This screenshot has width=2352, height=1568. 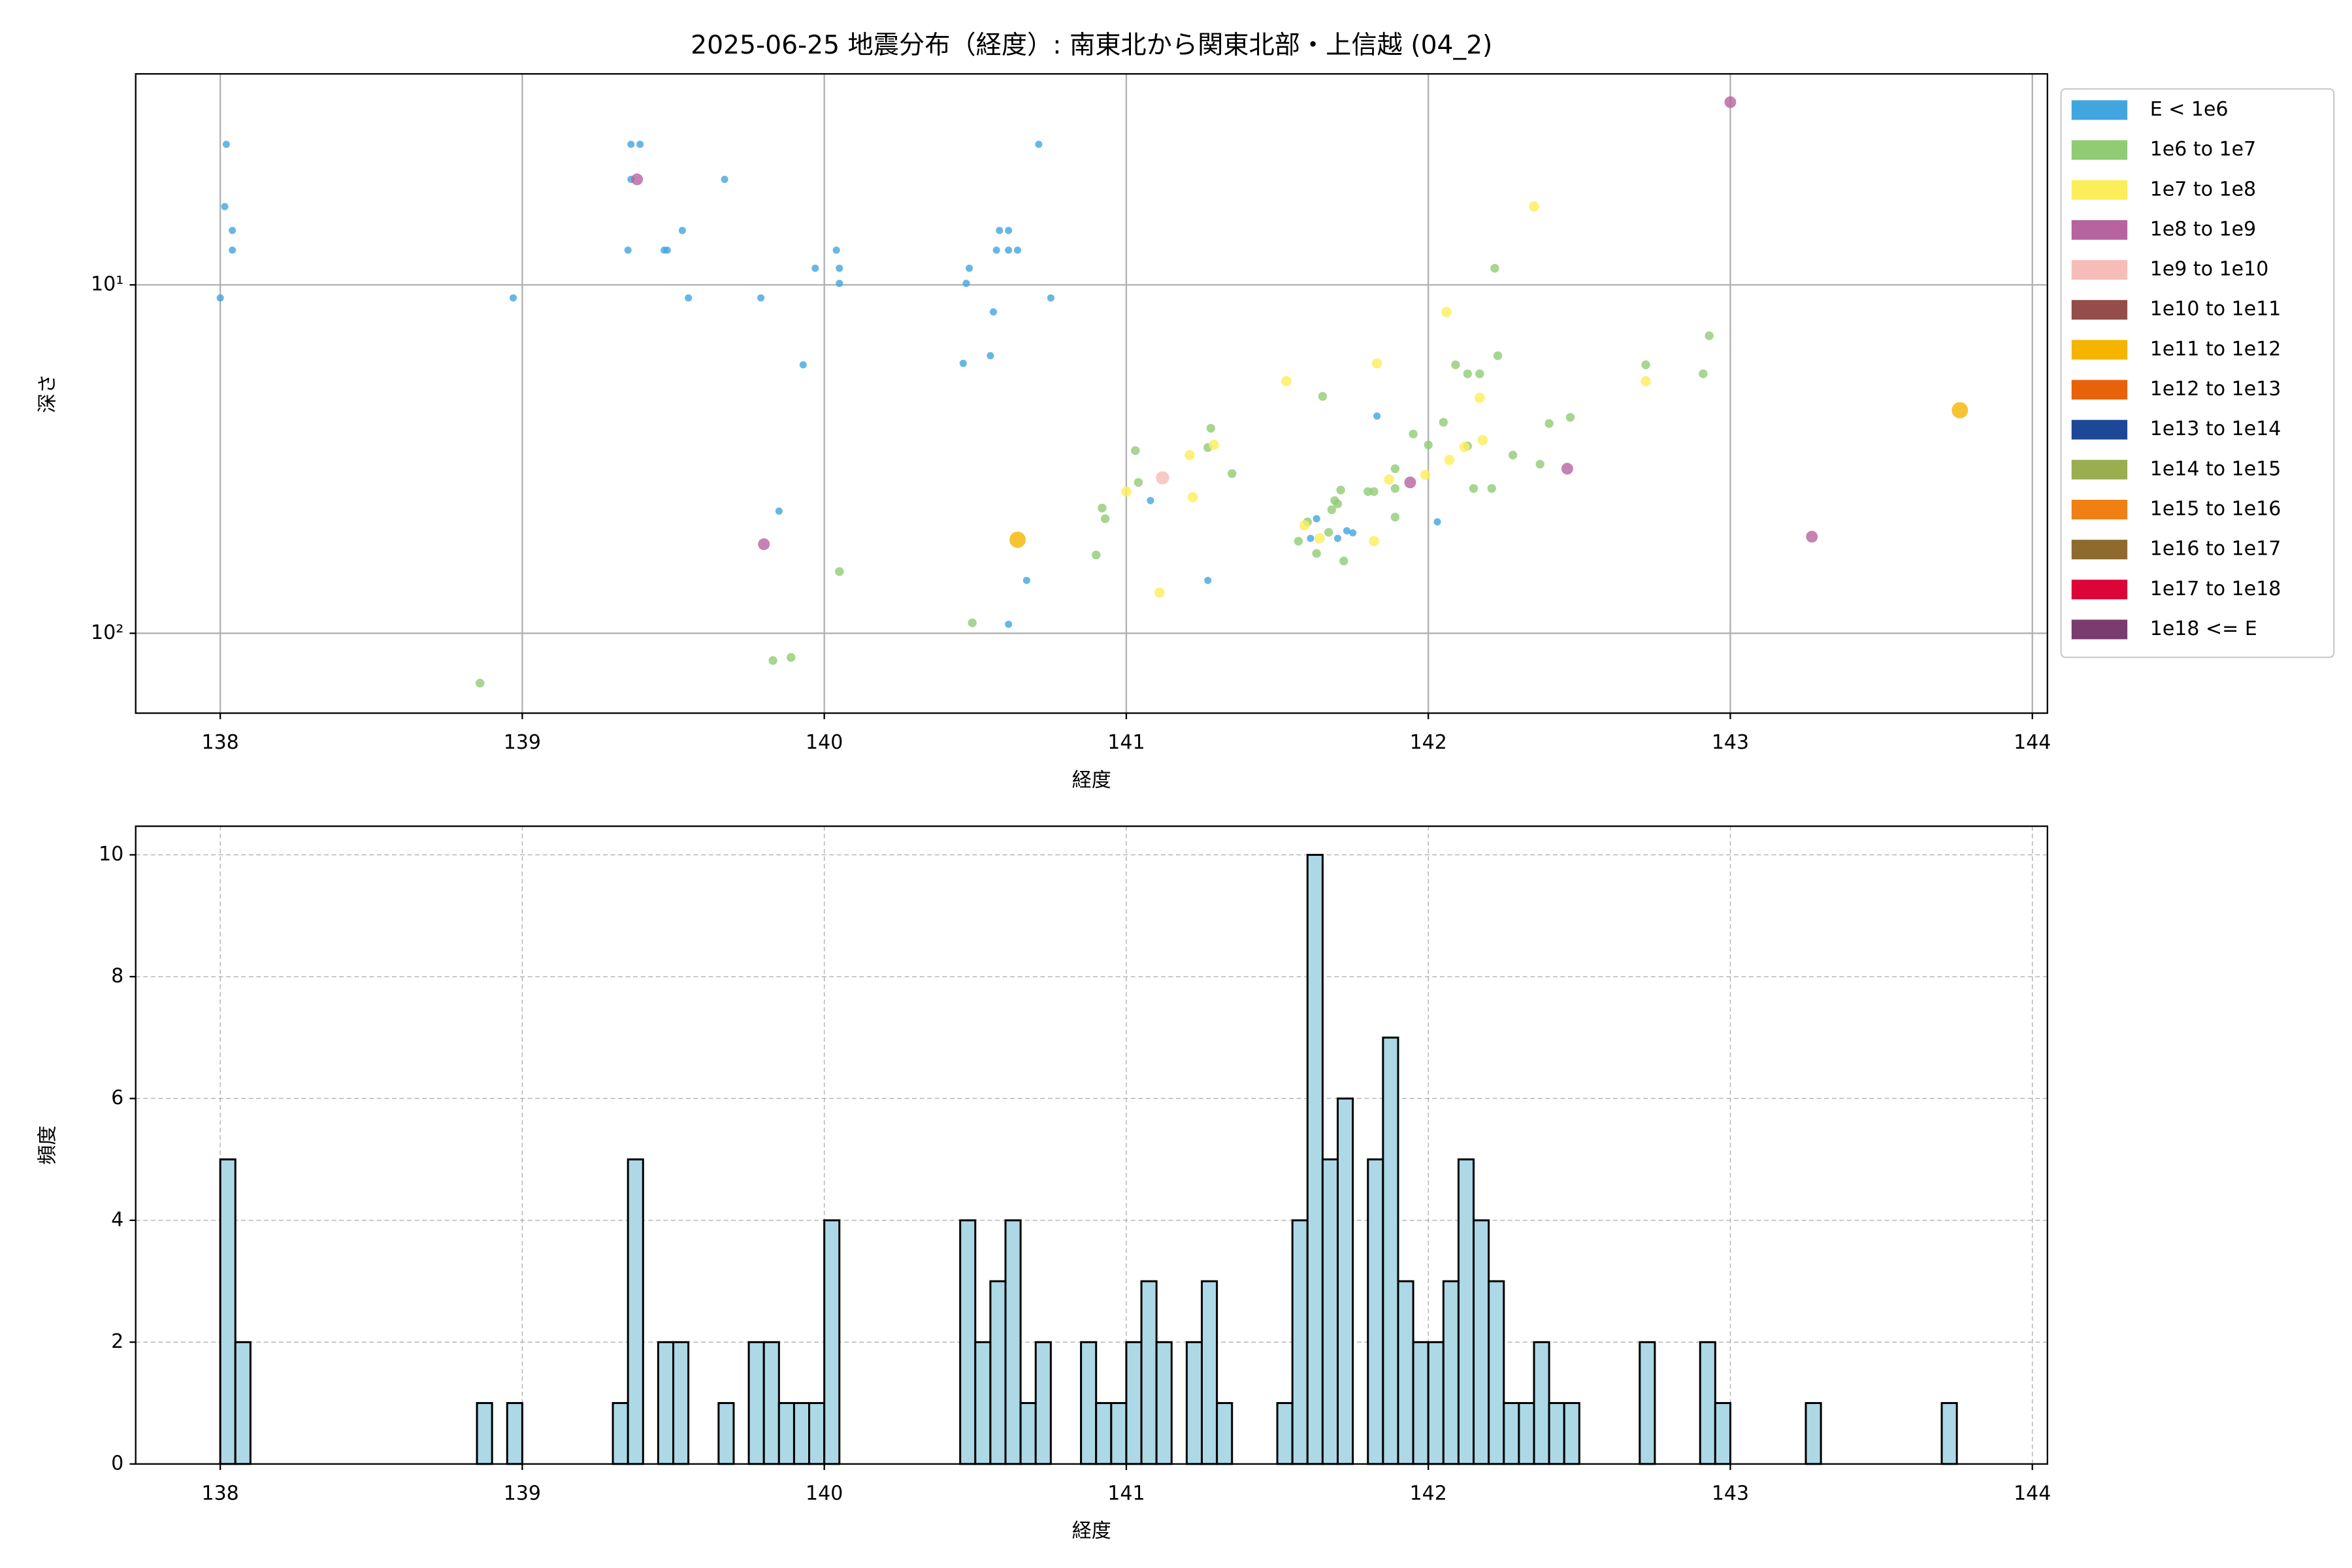 What do you see at coordinates (111, 854) in the screenshot?
I see `y-tick-label: 10` at bounding box center [111, 854].